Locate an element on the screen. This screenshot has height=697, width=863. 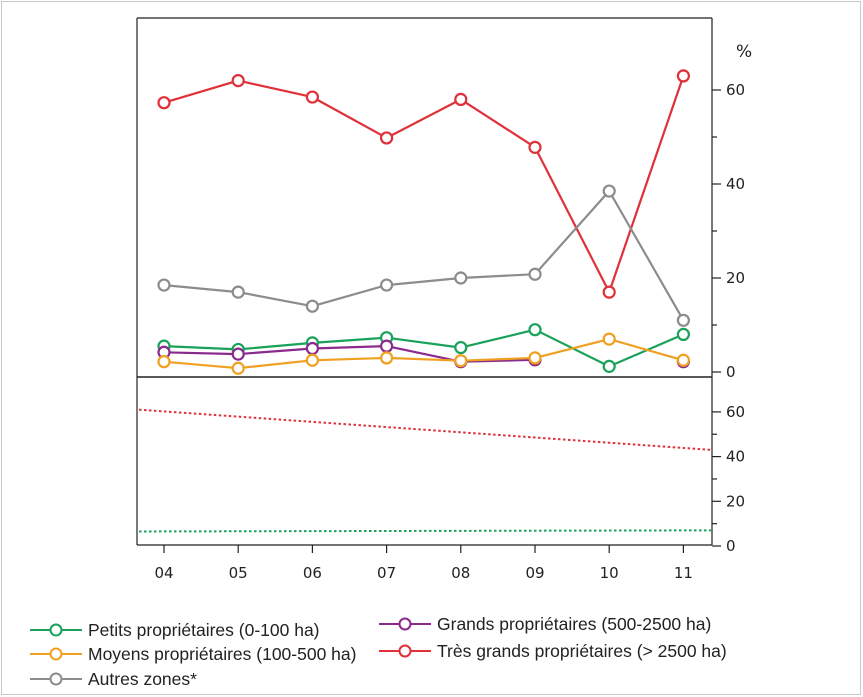
legend-item: Moyens propriétaires (100-500 ha) is located at coordinates (193, 654).